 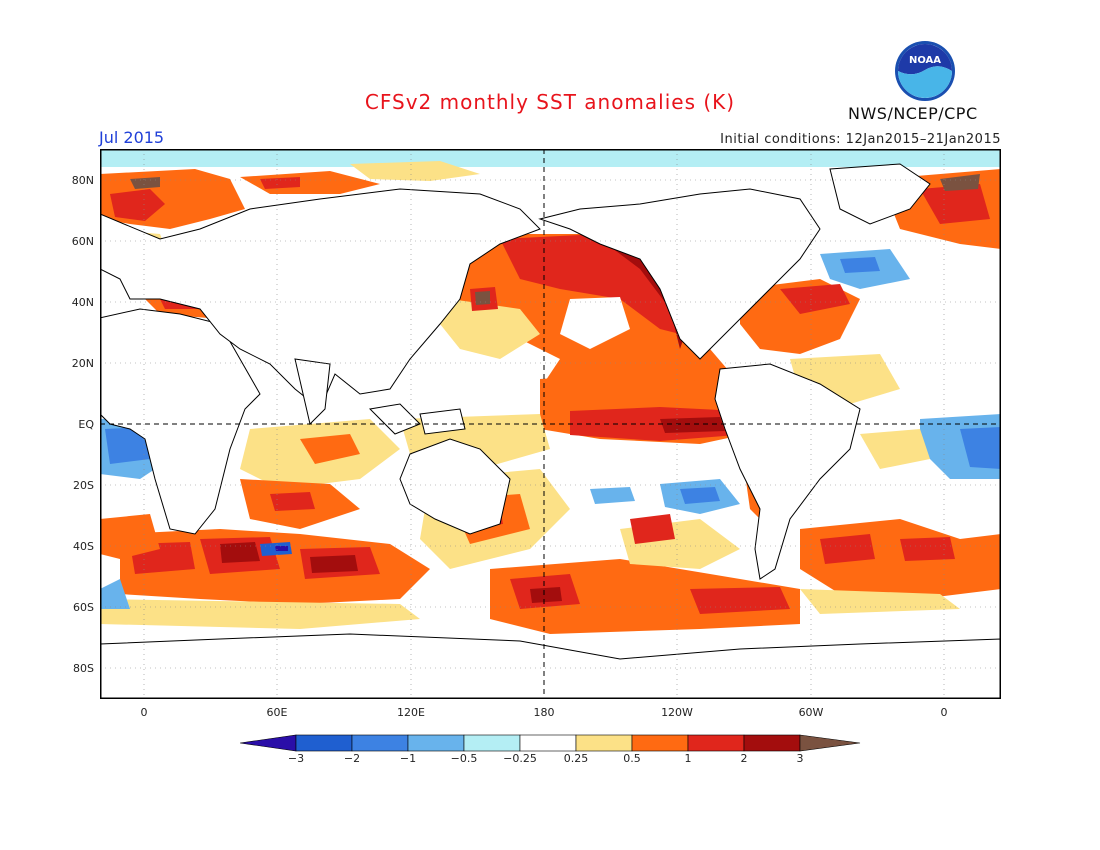 What do you see at coordinates (320, 299) in the screenshot?
I see `eurasia` at bounding box center [320, 299].